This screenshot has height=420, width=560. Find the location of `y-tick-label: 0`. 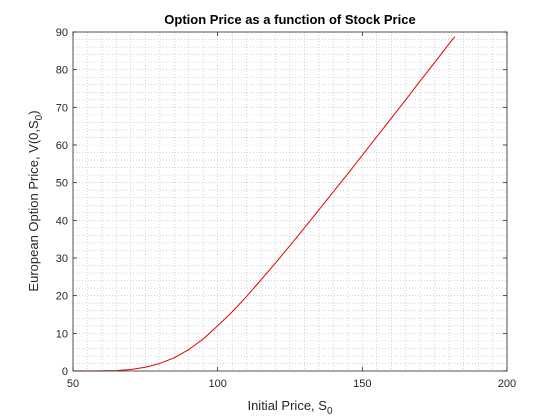

y-tick-label: 0 is located at coordinates (65, 372).